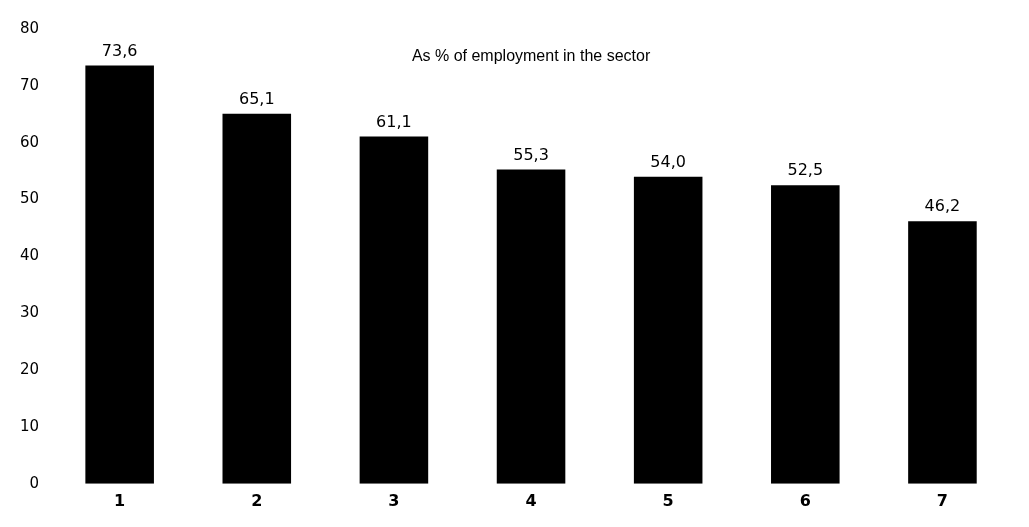 The height and width of the screenshot is (527, 1029). Describe the element at coordinates (29, 312) in the screenshot. I see `y-tick-label: 30` at that location.